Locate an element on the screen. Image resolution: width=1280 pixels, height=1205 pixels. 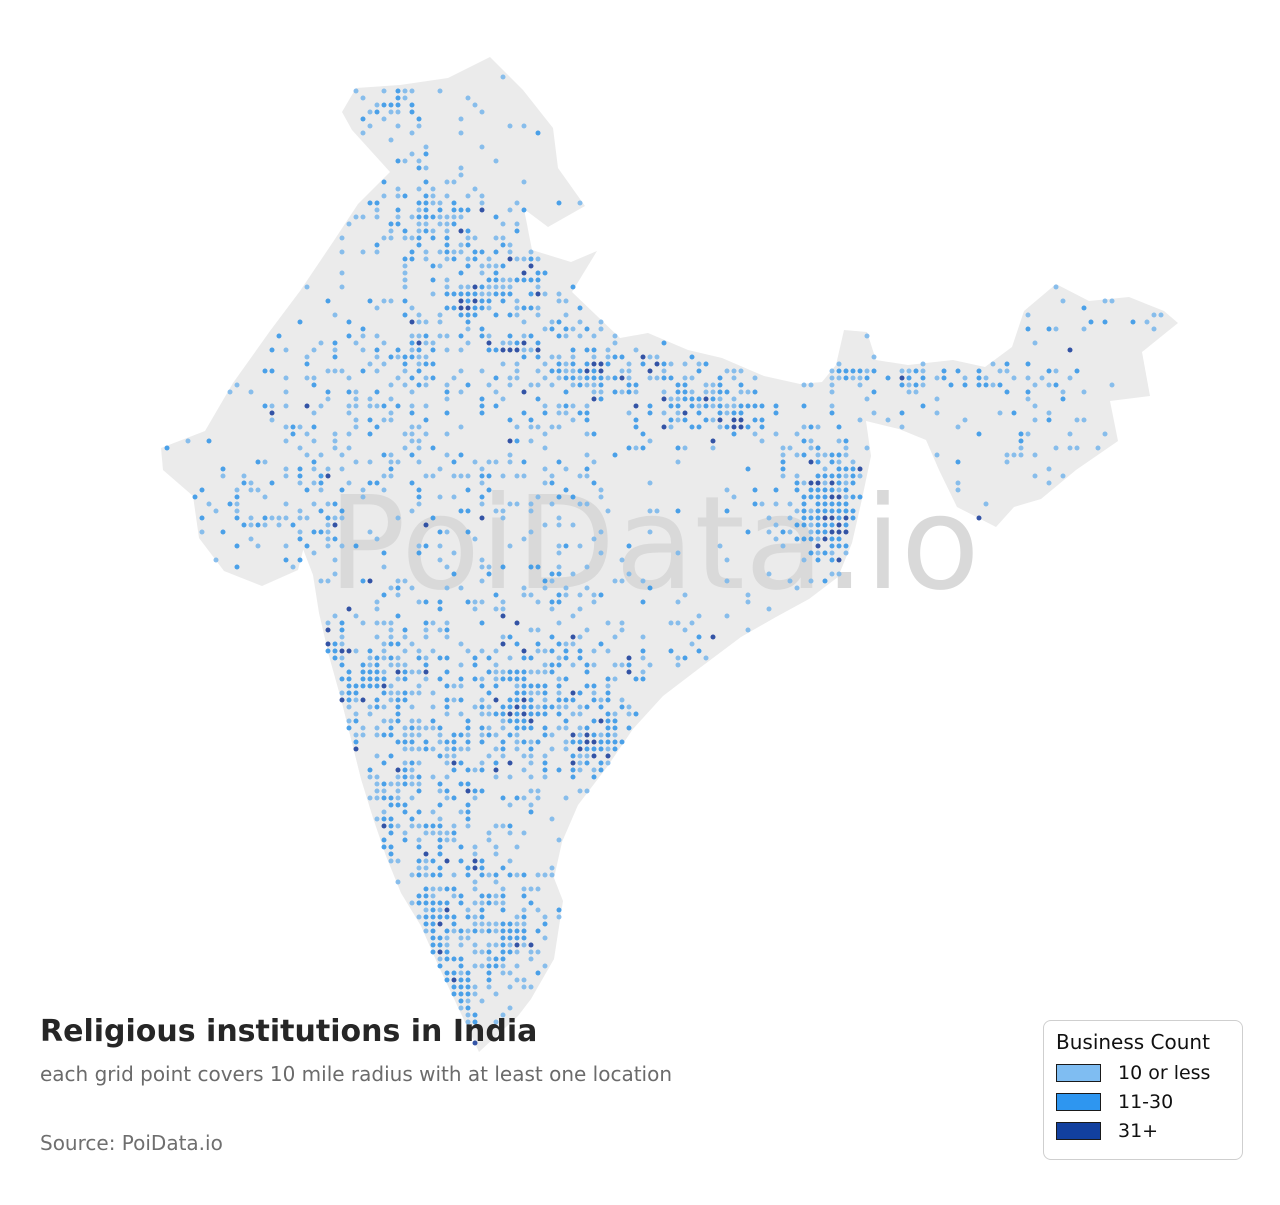
legend-row-low: 10 or less is located at coordinates (1143, 1073).